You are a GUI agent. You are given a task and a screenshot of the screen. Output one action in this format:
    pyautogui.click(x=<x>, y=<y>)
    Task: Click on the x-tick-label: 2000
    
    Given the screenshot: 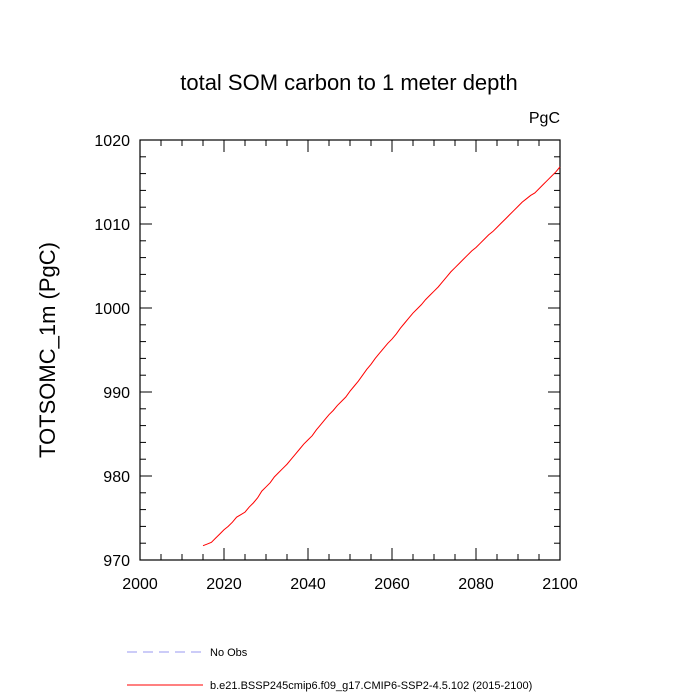 What is the action you would take?
    pyautogui.click(x=140, y=584)
    